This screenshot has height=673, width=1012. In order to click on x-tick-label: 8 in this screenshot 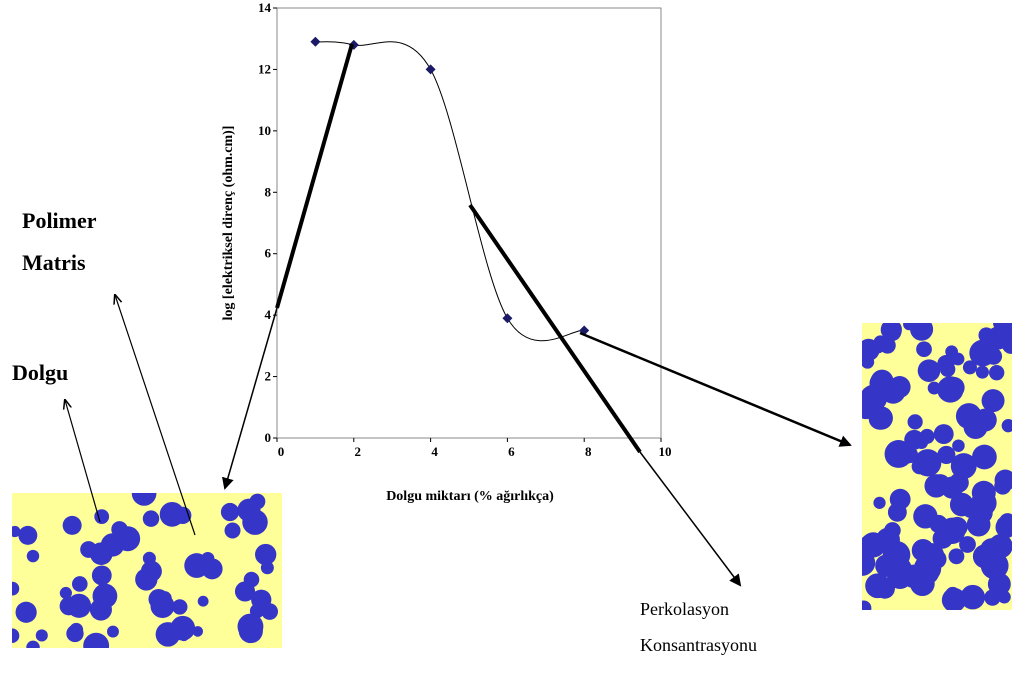, I will do `click(588, 451)`.